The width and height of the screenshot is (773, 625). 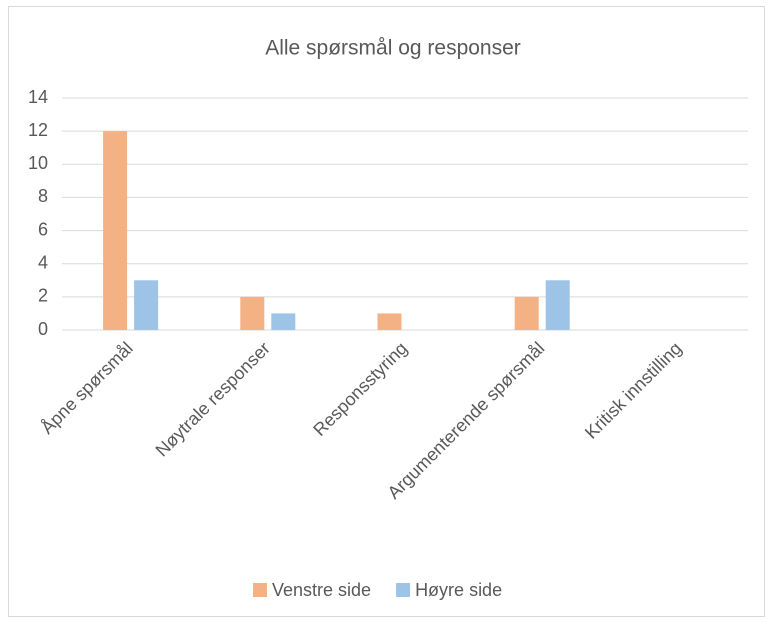 What do you see at coordinates (321, 590) in the screenshot?
I see `legend-label: Venstre side` at bounding box center [321, 590].